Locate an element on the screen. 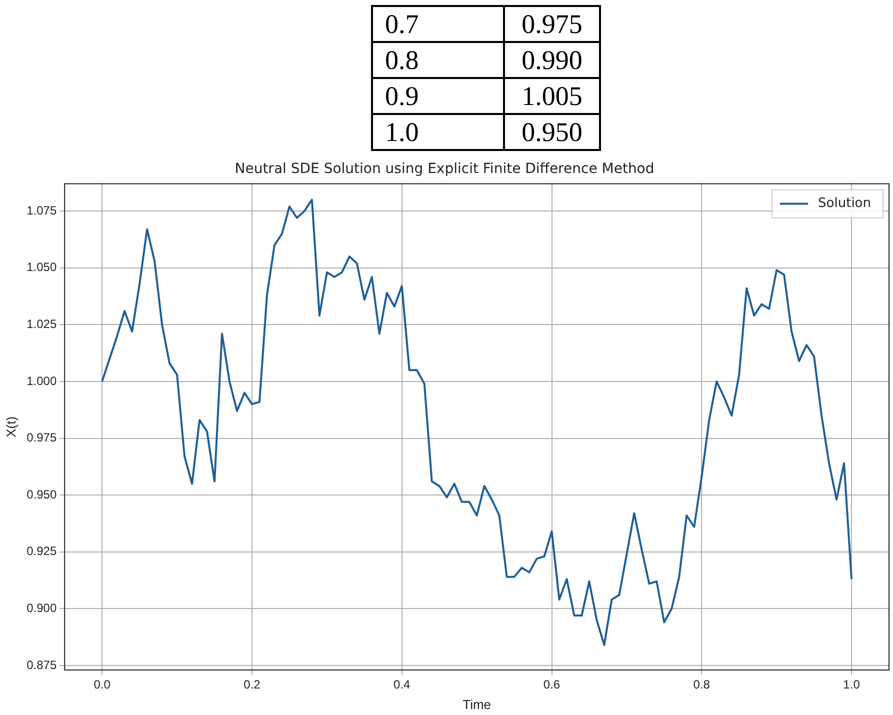 Image resolution: width=893 pixels, height=715 pixels. y-tick-label: 0.975 is located at coordinates (41, 437).